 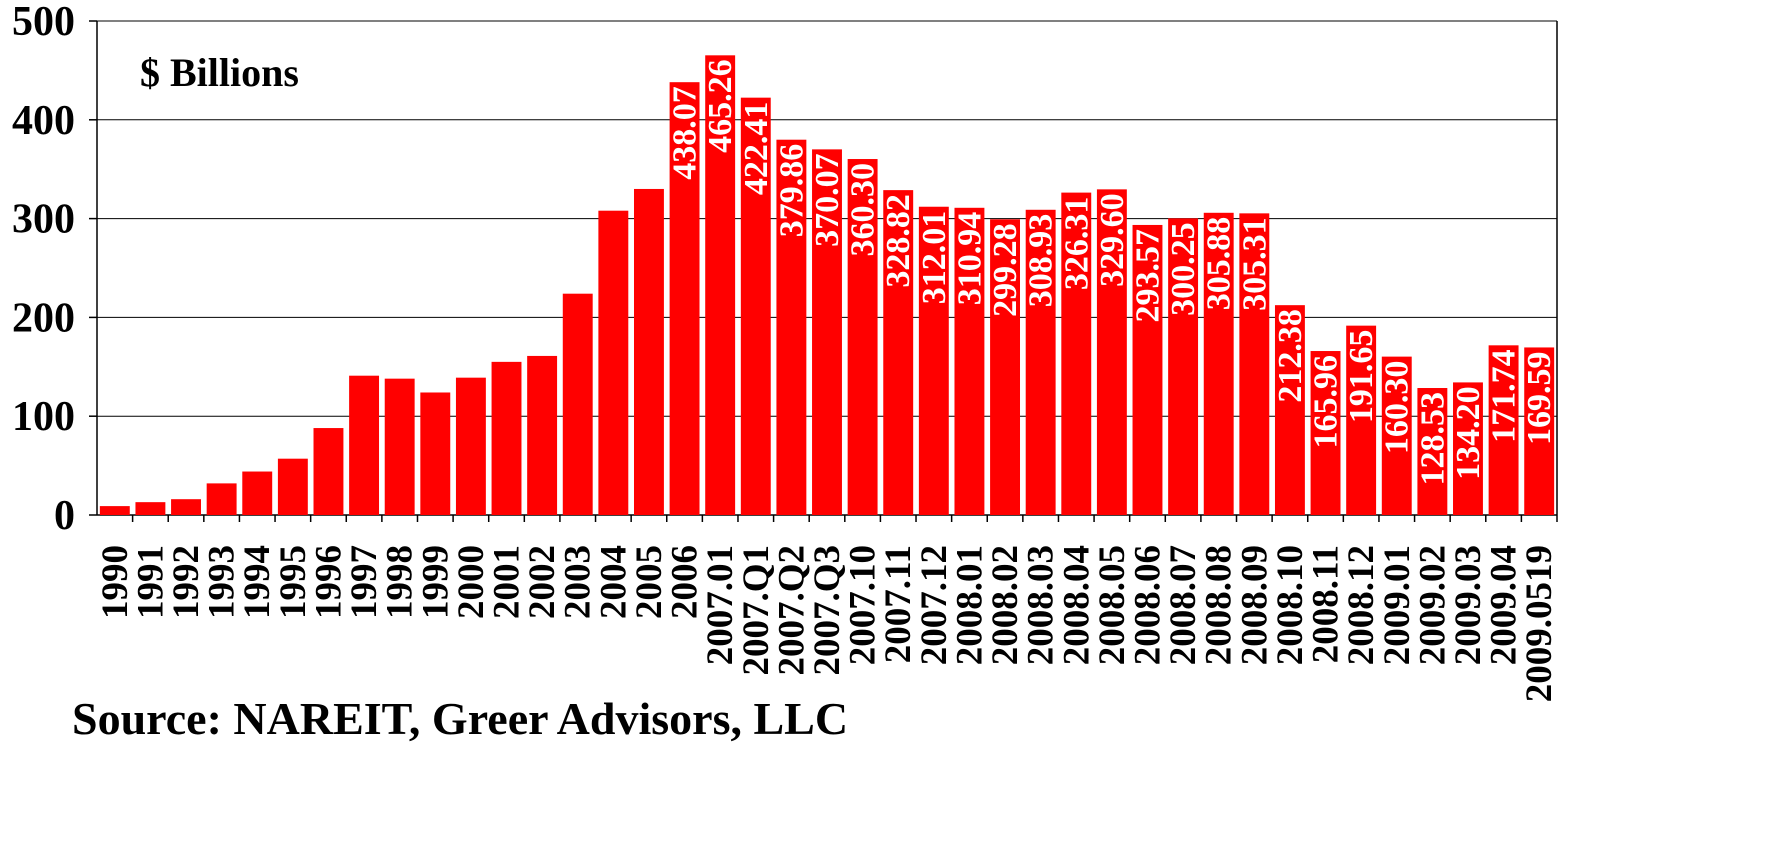 I want to click on x-tick-label: 1992, so click(x=186, y=582).